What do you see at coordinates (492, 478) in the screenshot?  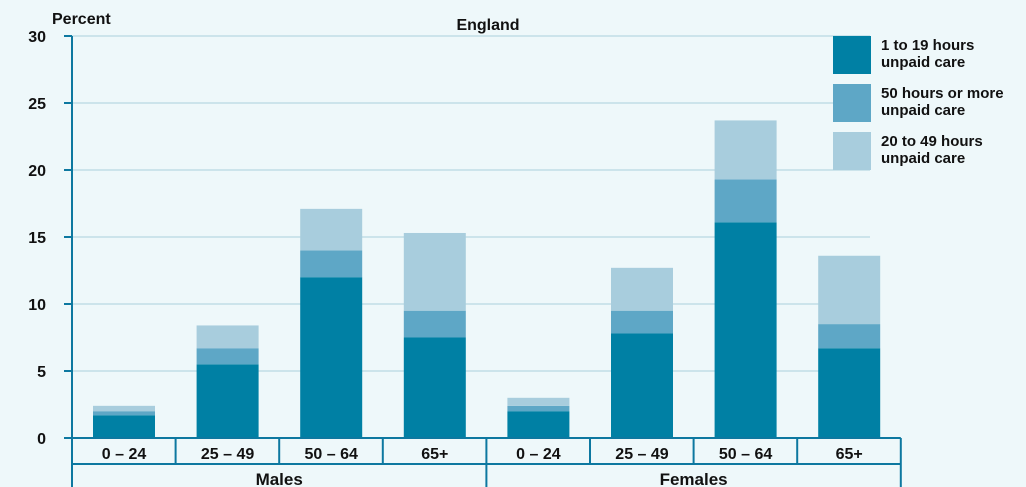 I see `group-labels: Males Females` at bounding box center [492, 478].